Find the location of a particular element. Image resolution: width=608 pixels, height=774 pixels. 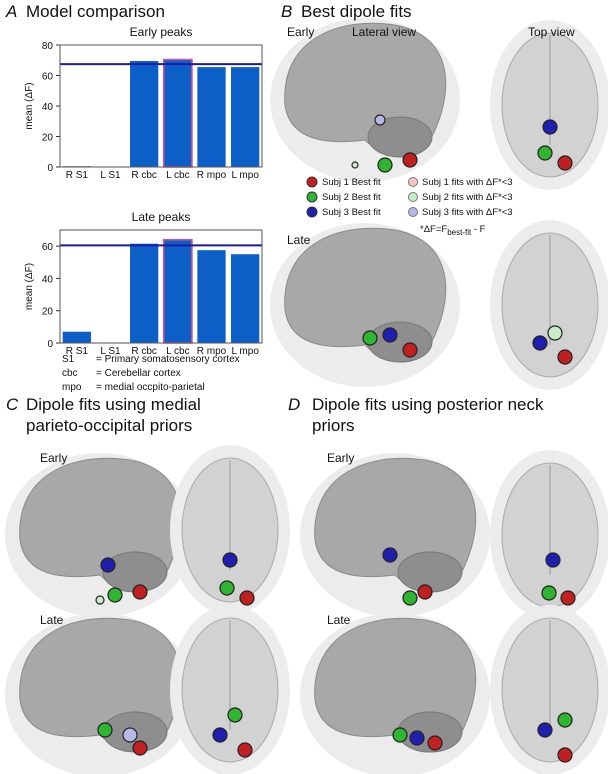

x-tick-label: R cbc is located at coordinates (144, 175).